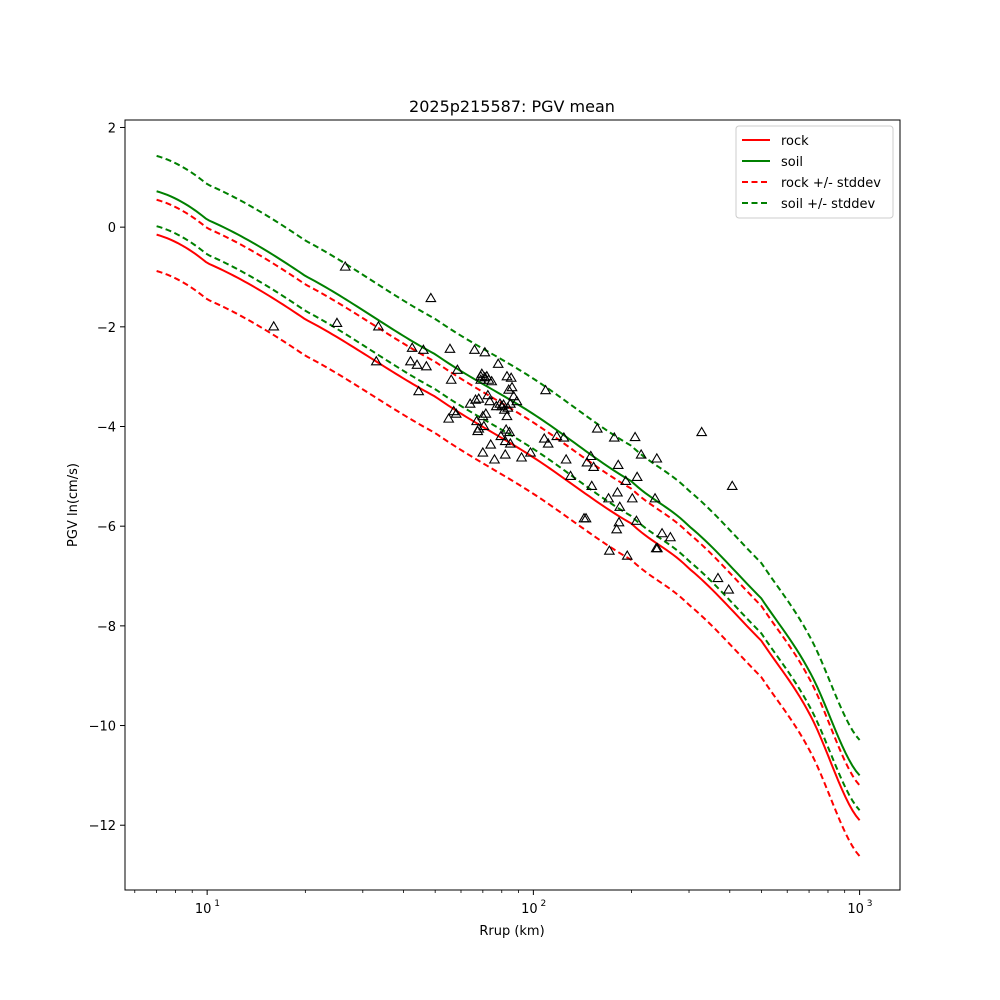 This screenshot has height=1000, width=1000. Describe the element at coordinates (870, 904) in the screenshot. I see `x-tick-exponent: 3` at that location.